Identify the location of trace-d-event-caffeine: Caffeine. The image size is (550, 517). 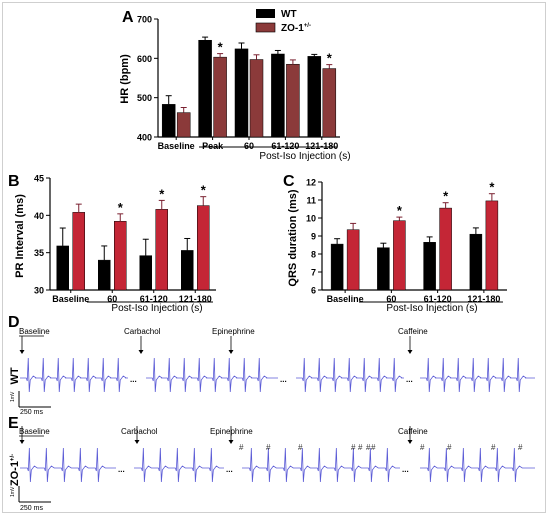
(413, 331).